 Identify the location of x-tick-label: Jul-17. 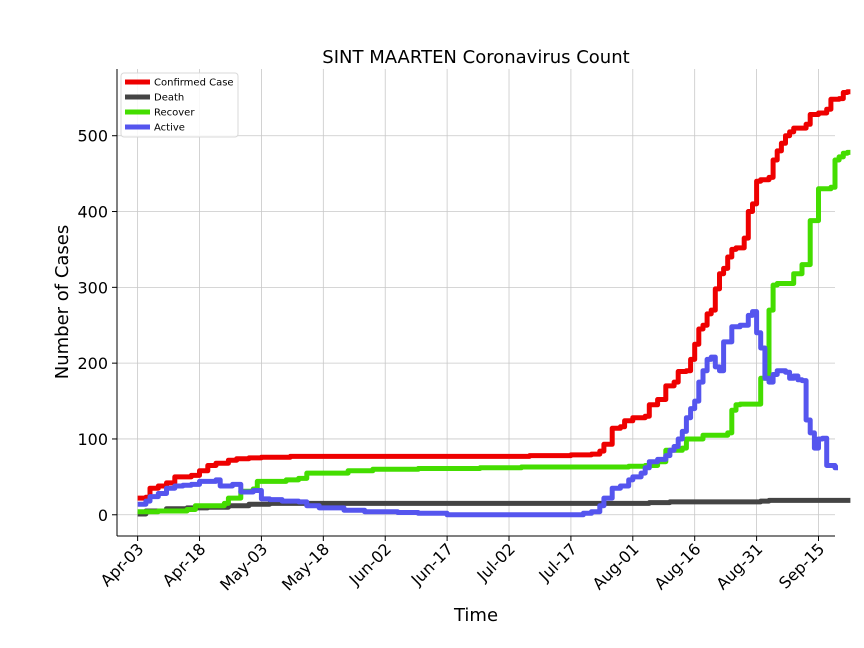
(557, 562).